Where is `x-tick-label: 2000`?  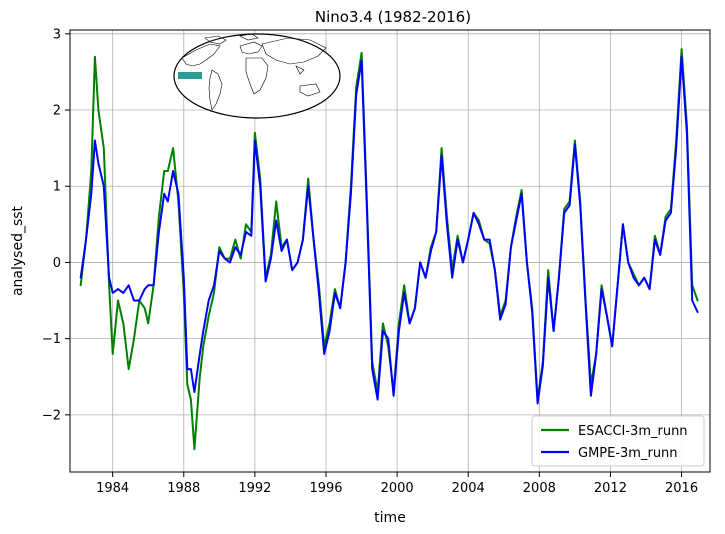
x-tick-label: 2000 is located at coordinates (397, 488).